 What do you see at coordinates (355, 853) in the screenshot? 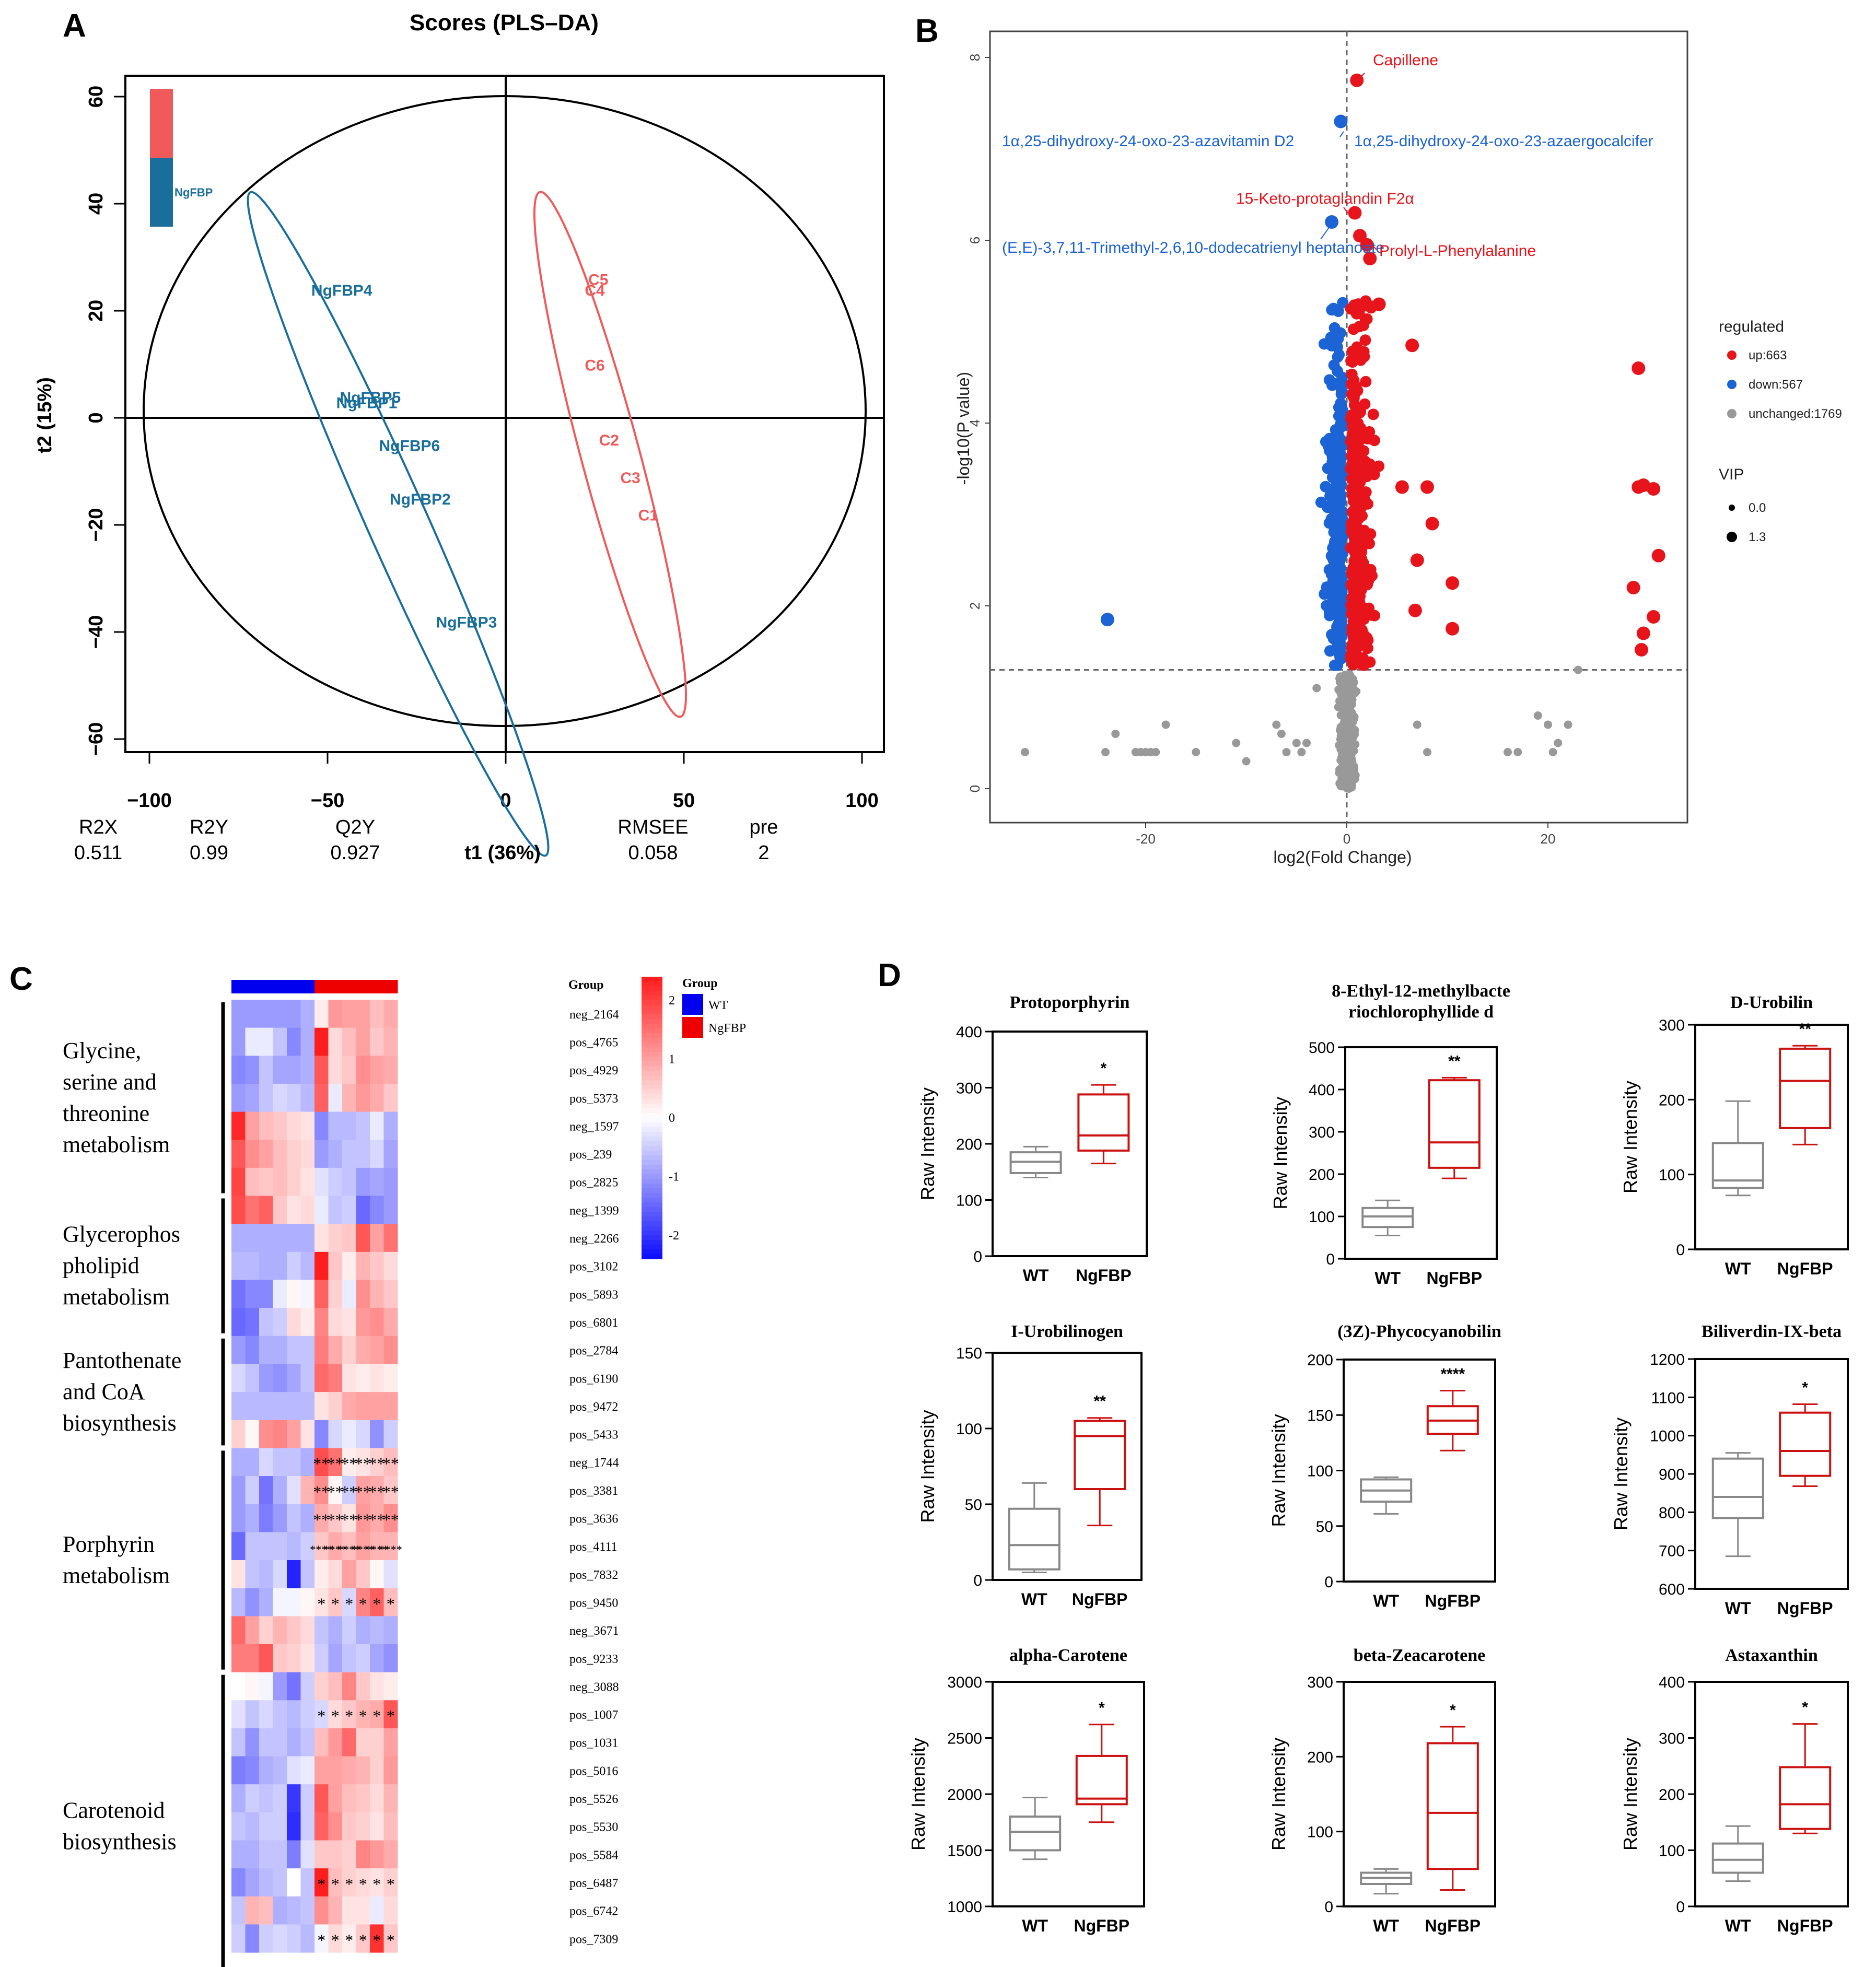
I see `panel-a-metric-value: 0.927` at bounding box center [355, 853].